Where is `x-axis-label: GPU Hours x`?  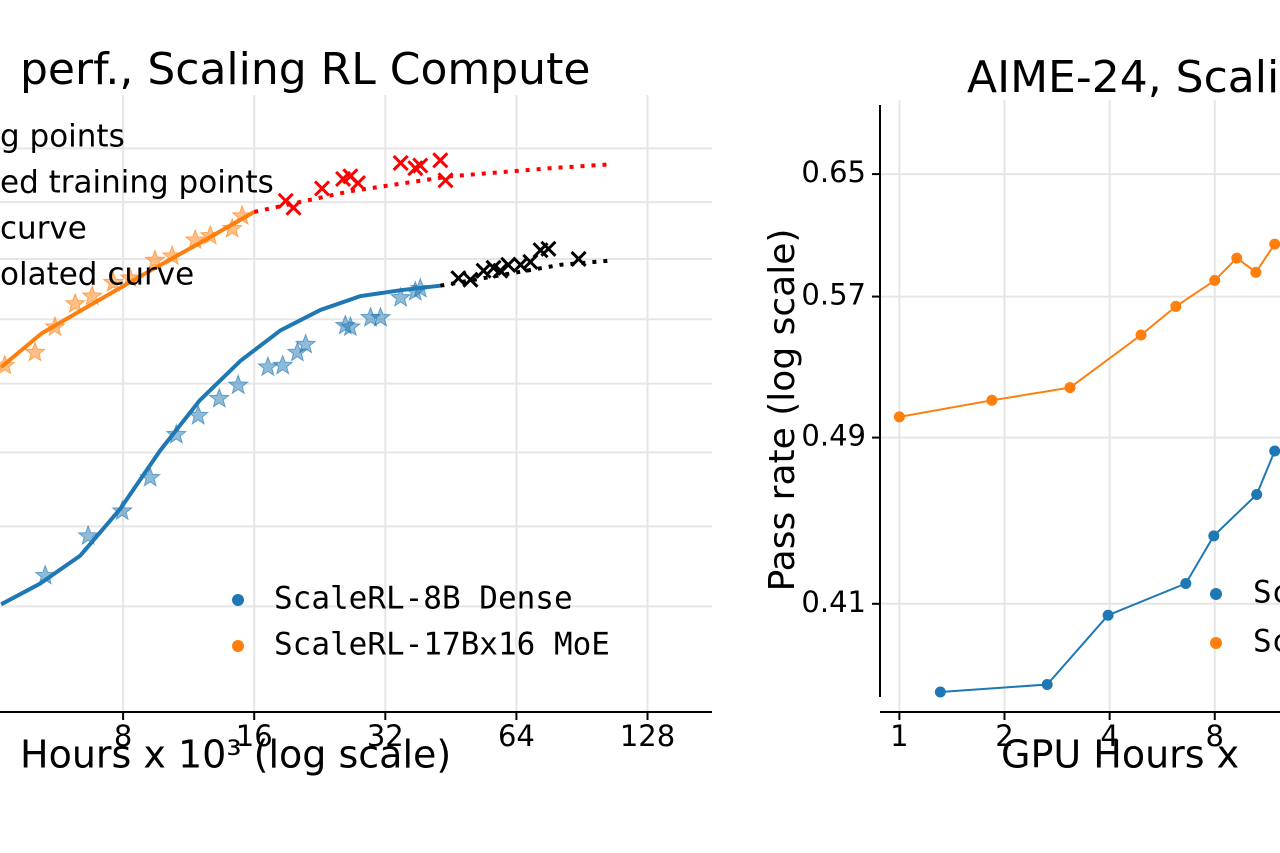 x-axis-label: GPU Hours x is located at coordinates (1120, 755).